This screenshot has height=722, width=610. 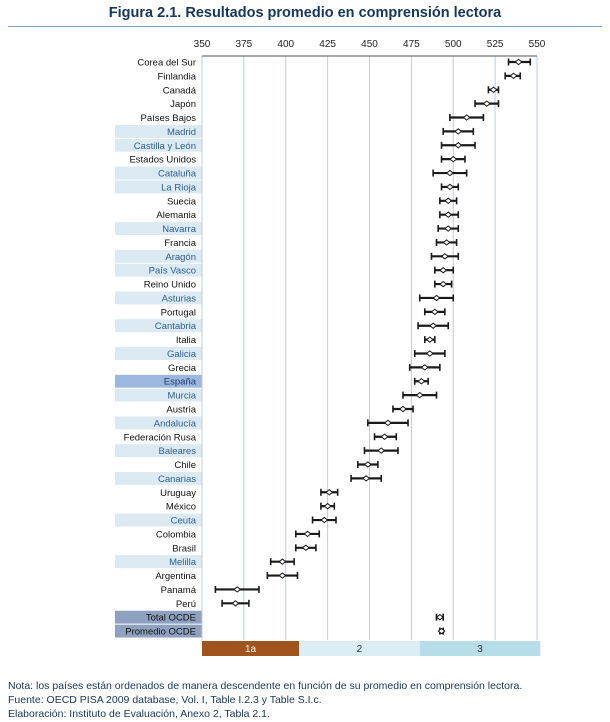 What do you see at coordinates (537, 44) in the screenshot?
I see `x-tick-label: 550` at bounding box center [537, 44].